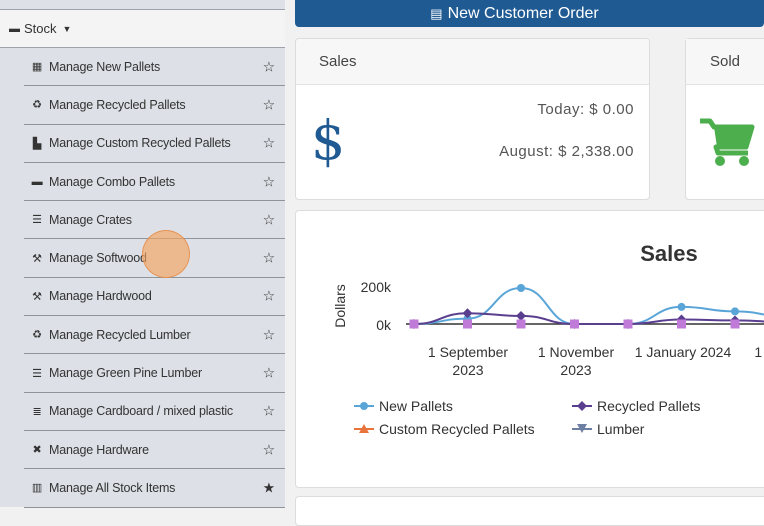 Image resolution: width=764 pixels, height=526 pixels. I want to click on sidebar-item-label: Manage Softwood, so click(98, 258).